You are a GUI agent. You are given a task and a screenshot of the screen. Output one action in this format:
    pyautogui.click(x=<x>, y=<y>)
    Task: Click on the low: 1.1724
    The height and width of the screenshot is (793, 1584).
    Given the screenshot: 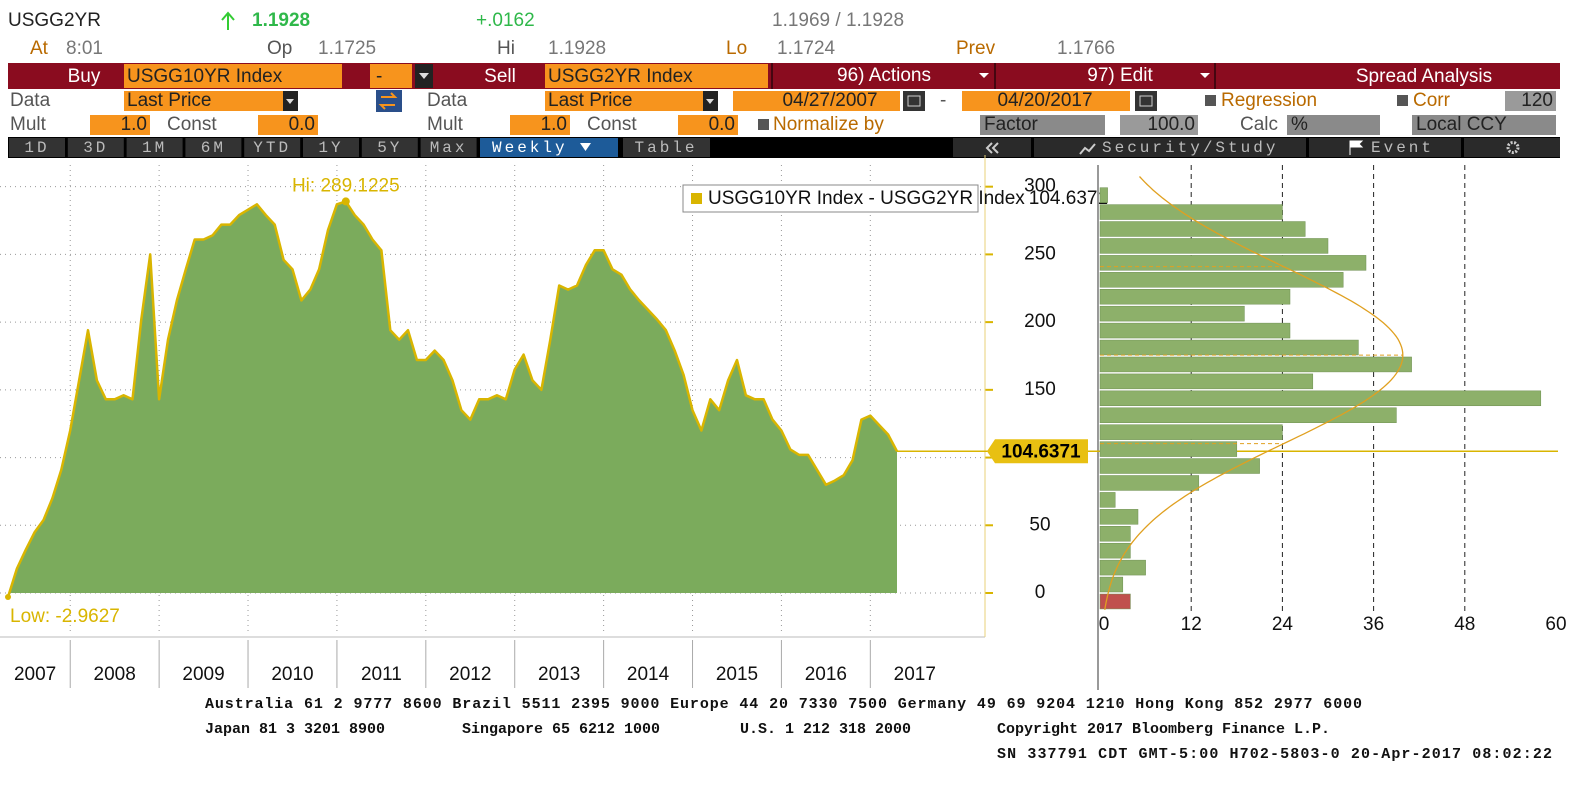 What is the action you would take?
    pyautogui.click(x=806, y=48)
    